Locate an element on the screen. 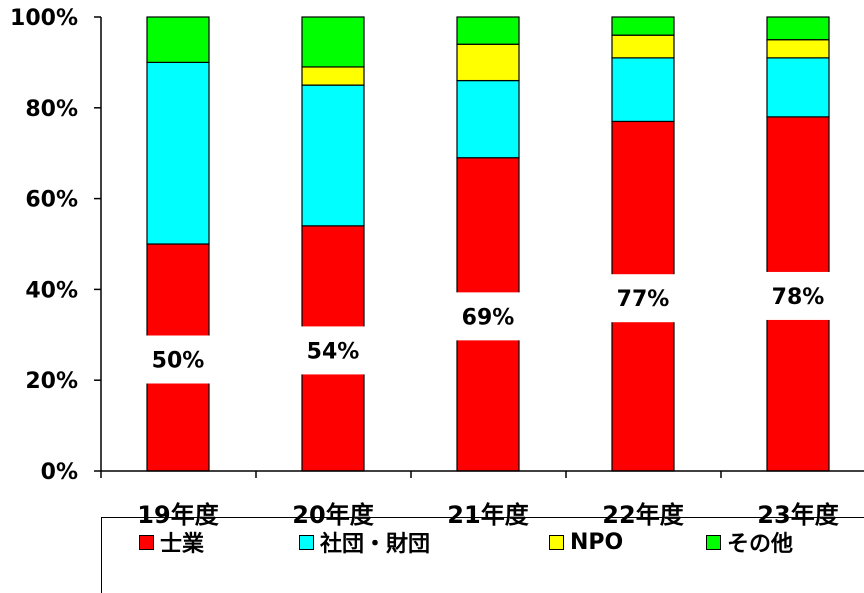 This screenshot has width=864, height=593. x-tick-label-2: 20年度 is located at coordinates (333, 515).